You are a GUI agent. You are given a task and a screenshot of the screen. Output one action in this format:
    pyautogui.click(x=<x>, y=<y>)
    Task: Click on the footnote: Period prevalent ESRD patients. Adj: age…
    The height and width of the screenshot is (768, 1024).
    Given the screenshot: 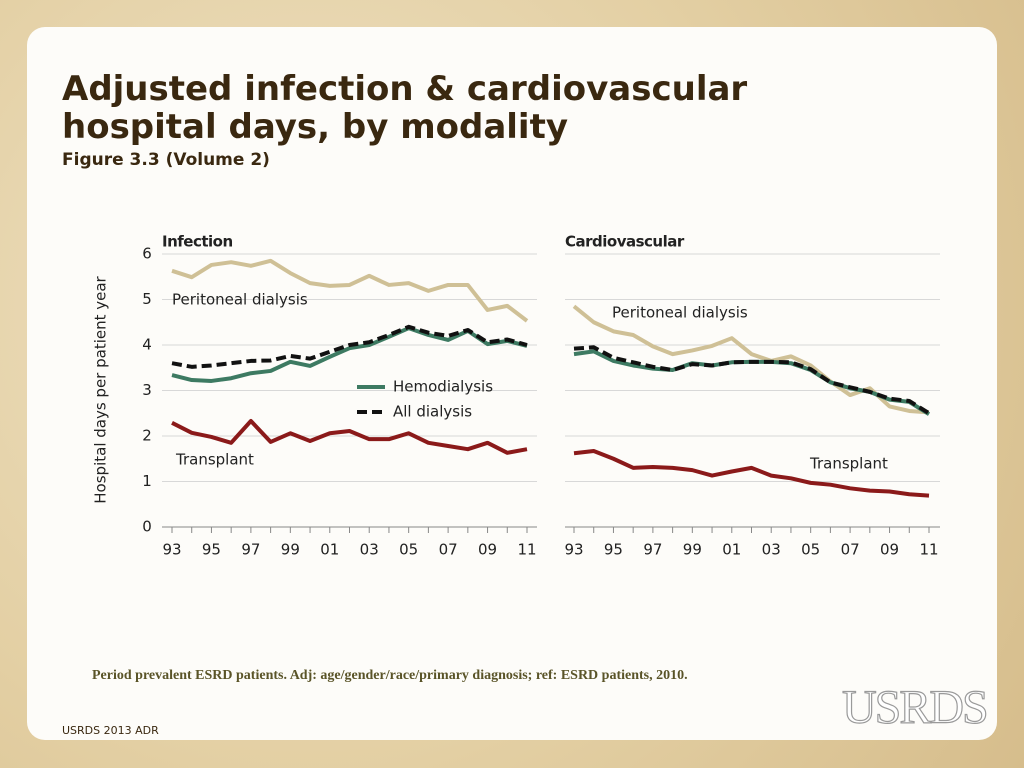 What is the action you would take?
    pyautogui.click(x=390, y=675)
    